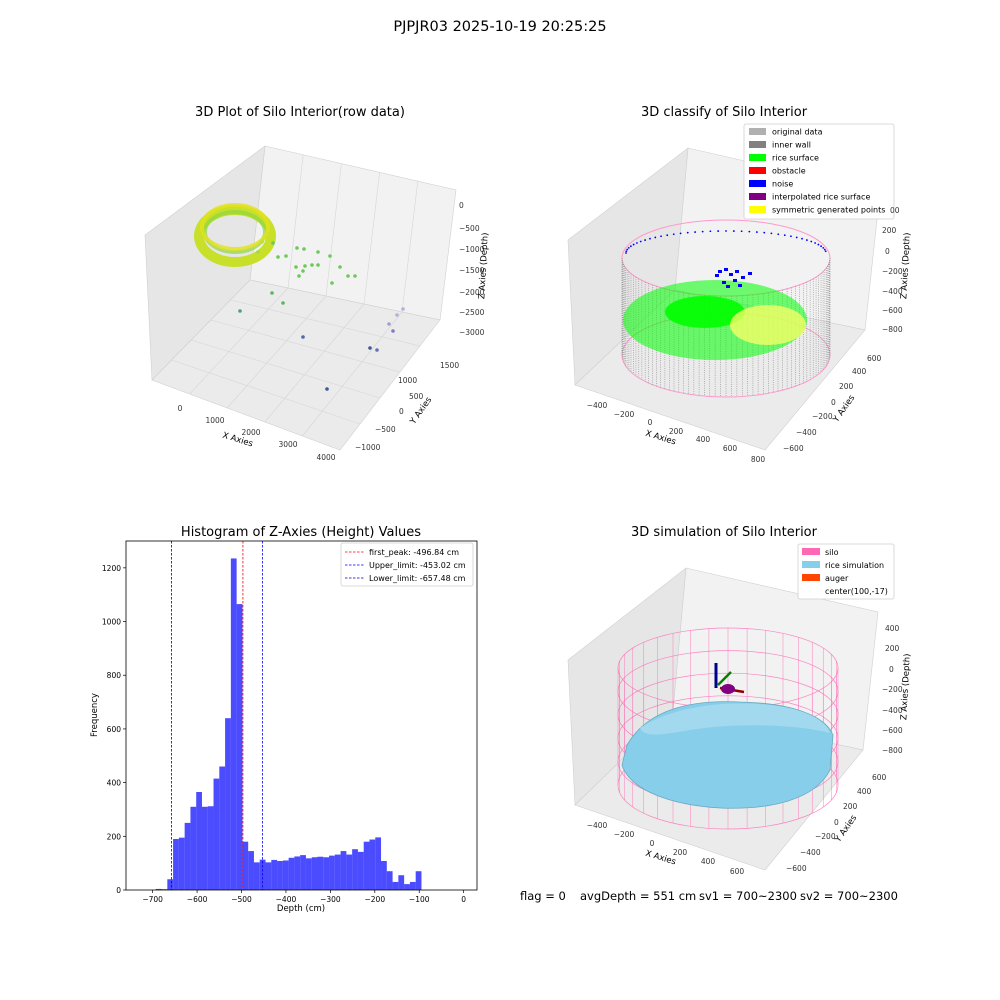  I want to click on sim-y-tick-6: 600, so click(879, 777).